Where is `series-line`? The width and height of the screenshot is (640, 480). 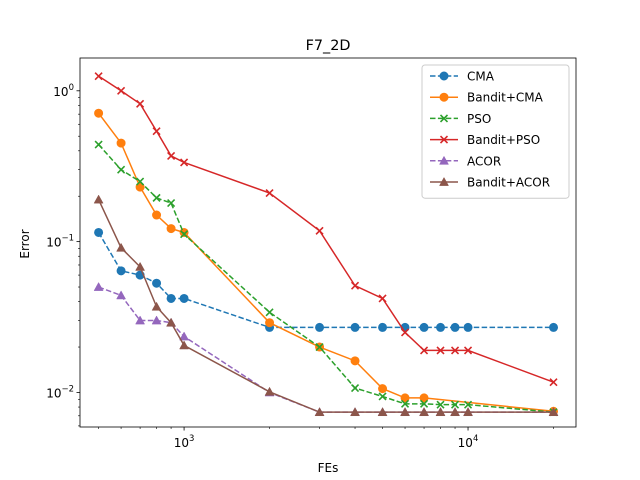 series-line is located at coordinates (325, 280).